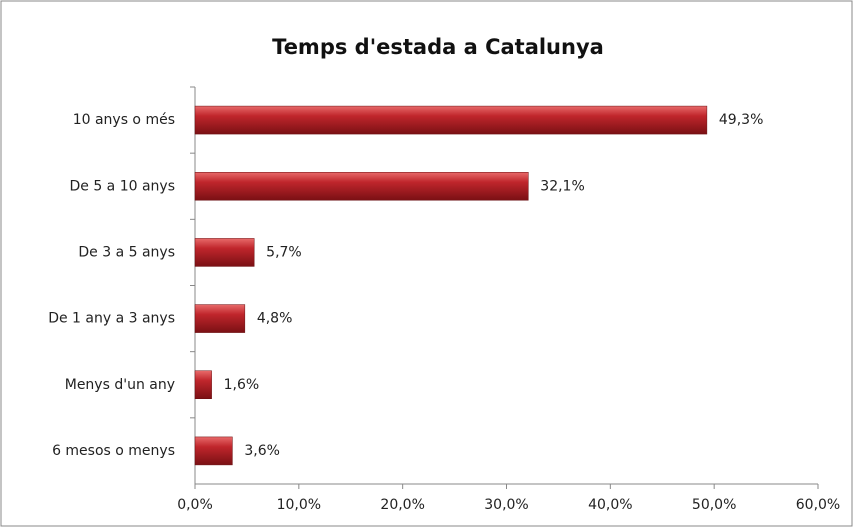 This screenshot has height=527, width=853. I want to click on x-tick-label: 60,0%, so click(818, 505).